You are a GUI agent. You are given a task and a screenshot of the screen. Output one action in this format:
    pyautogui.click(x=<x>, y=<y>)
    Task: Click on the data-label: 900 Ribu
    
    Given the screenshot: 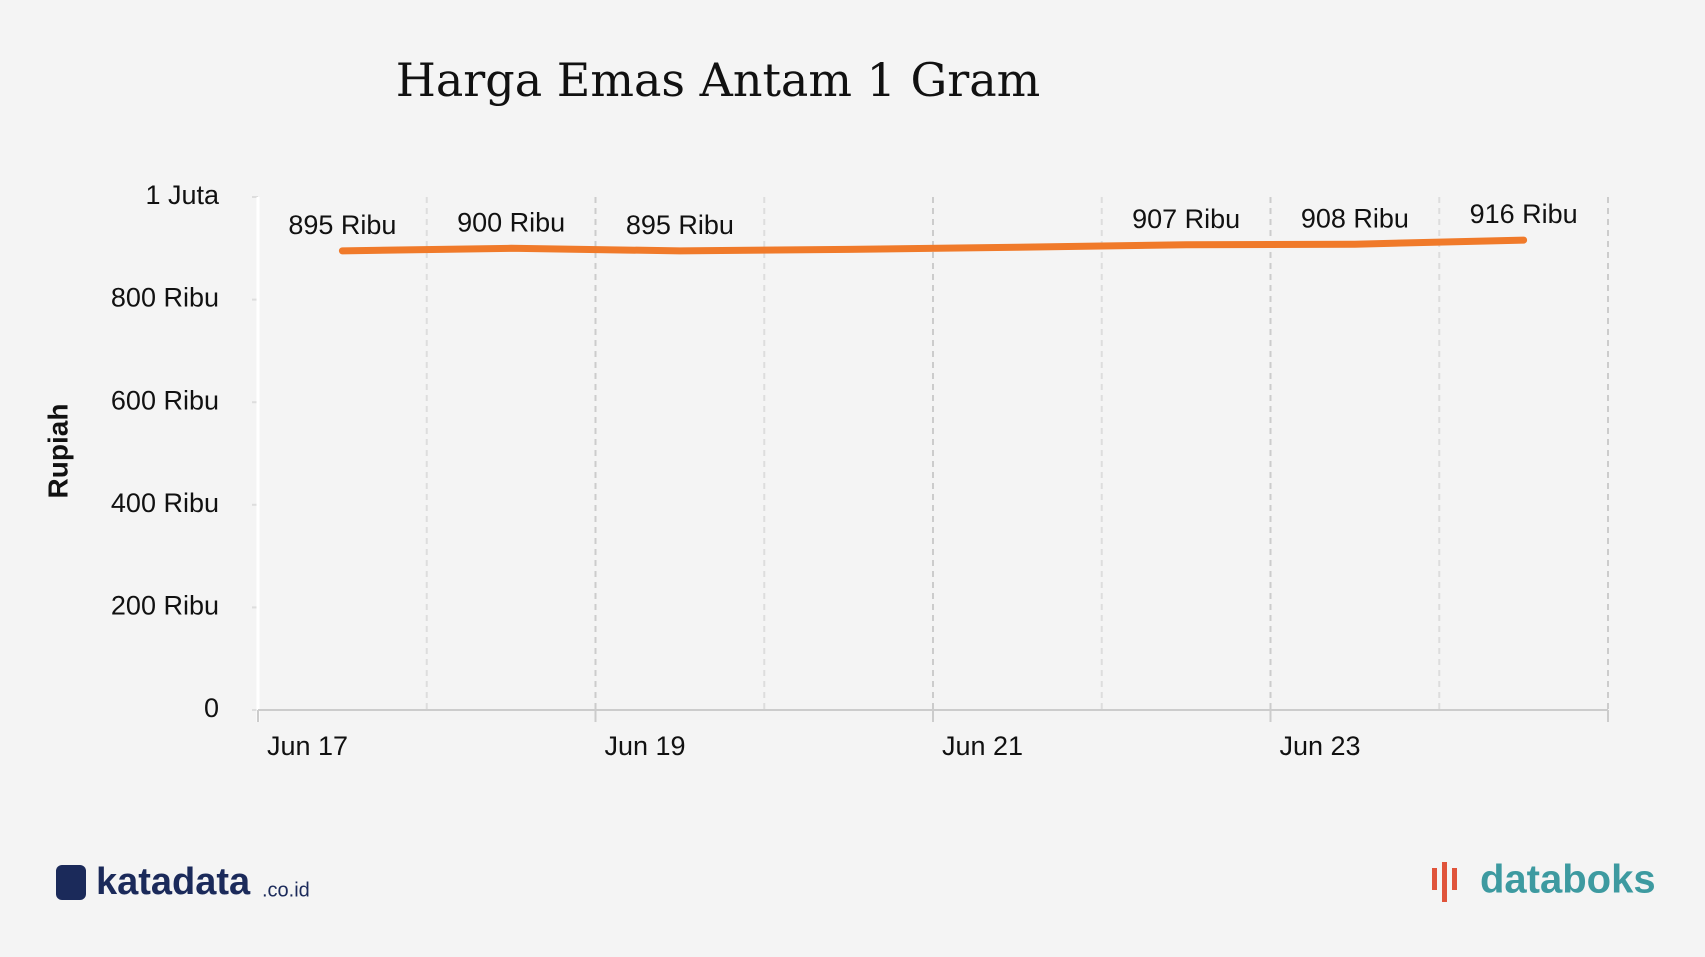 What is the action you would take?
    pyautogui.click(x=511, y=222)
    